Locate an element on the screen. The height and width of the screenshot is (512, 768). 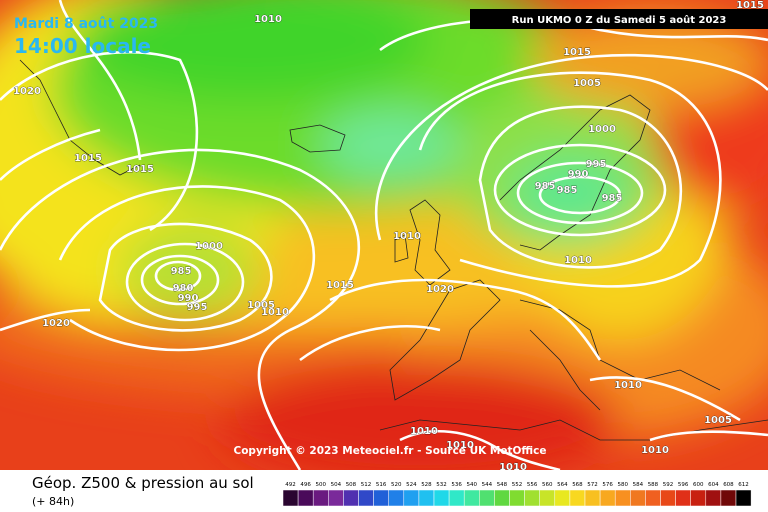
scale-label: 580 is located at coordinates (623, 485).